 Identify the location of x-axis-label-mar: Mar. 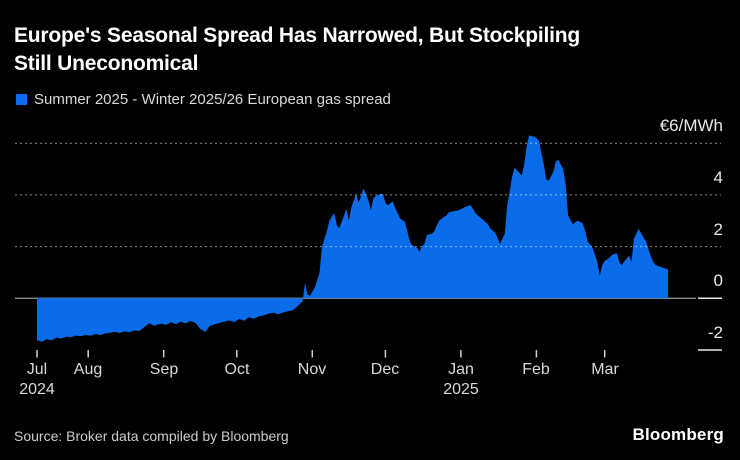
(605, 369).